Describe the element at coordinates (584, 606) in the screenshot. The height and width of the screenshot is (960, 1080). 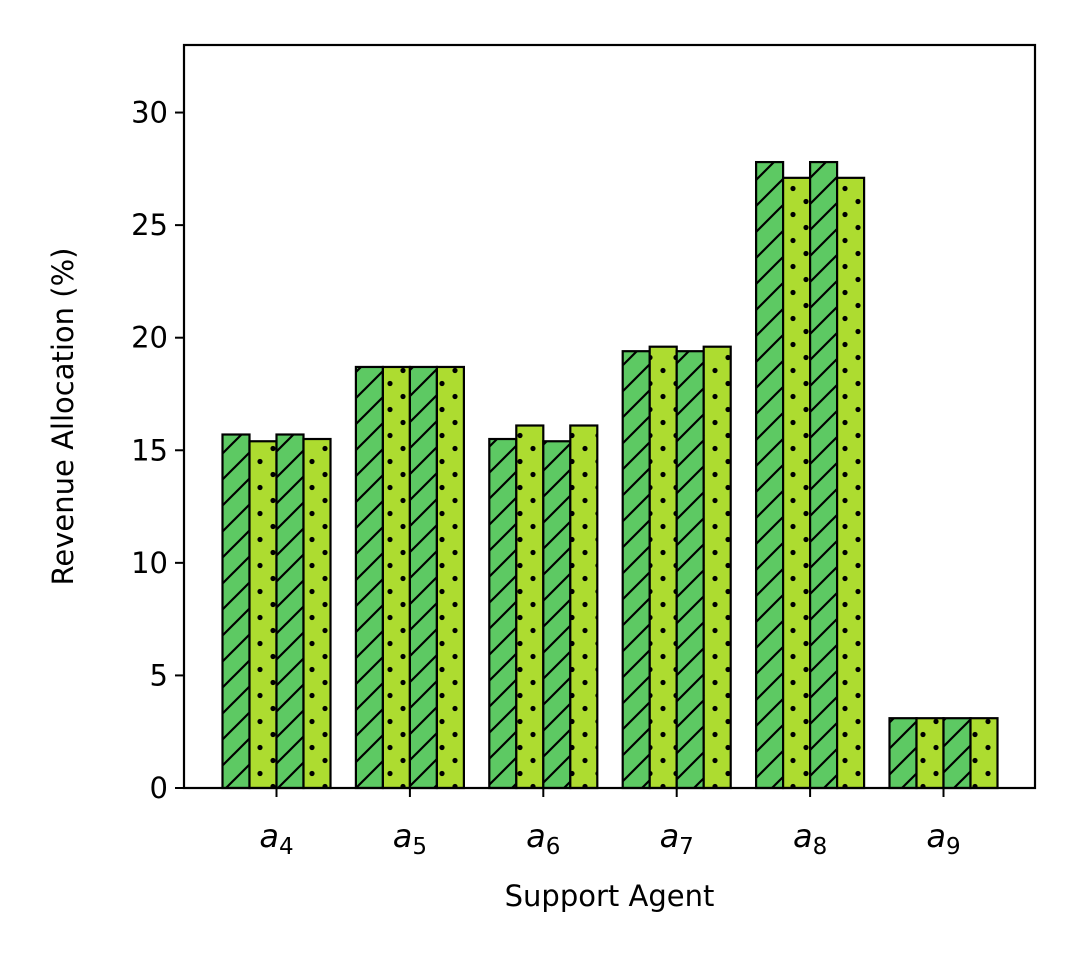
I see `bar-a6-series-4-hatch` at that location.